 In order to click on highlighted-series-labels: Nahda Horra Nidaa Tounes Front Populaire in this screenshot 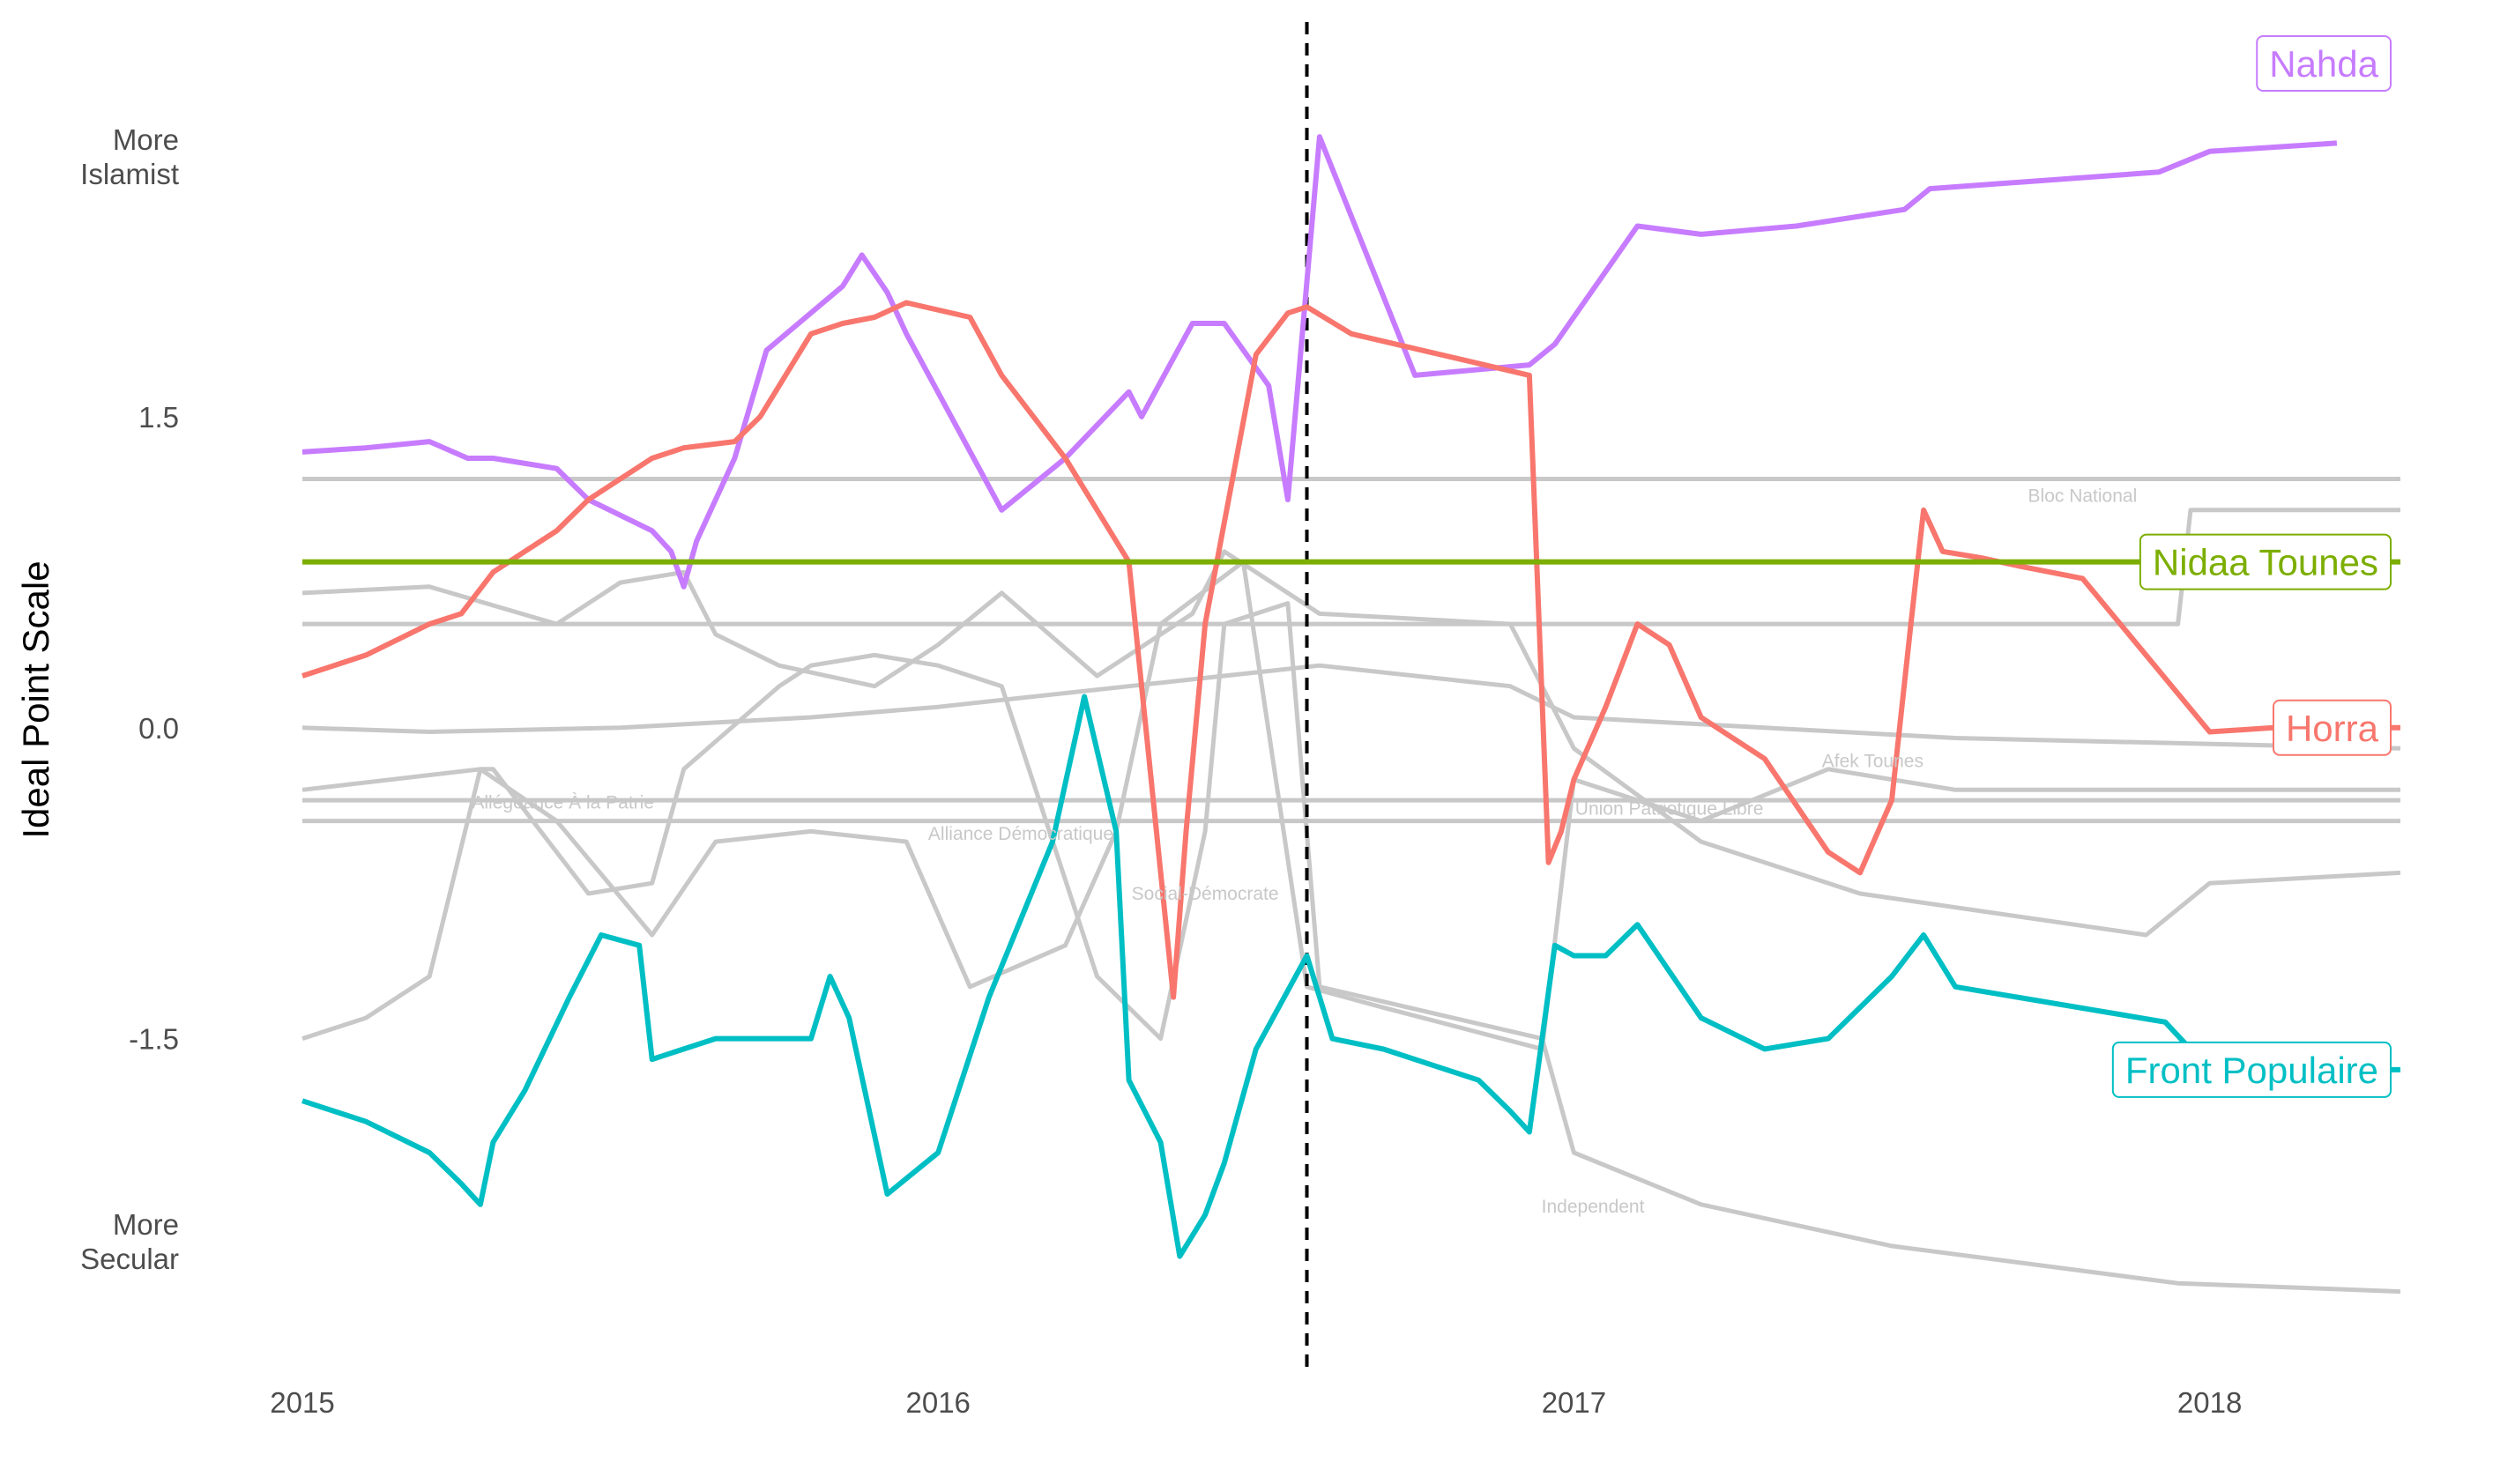, I will do `click(2251, 566)`.